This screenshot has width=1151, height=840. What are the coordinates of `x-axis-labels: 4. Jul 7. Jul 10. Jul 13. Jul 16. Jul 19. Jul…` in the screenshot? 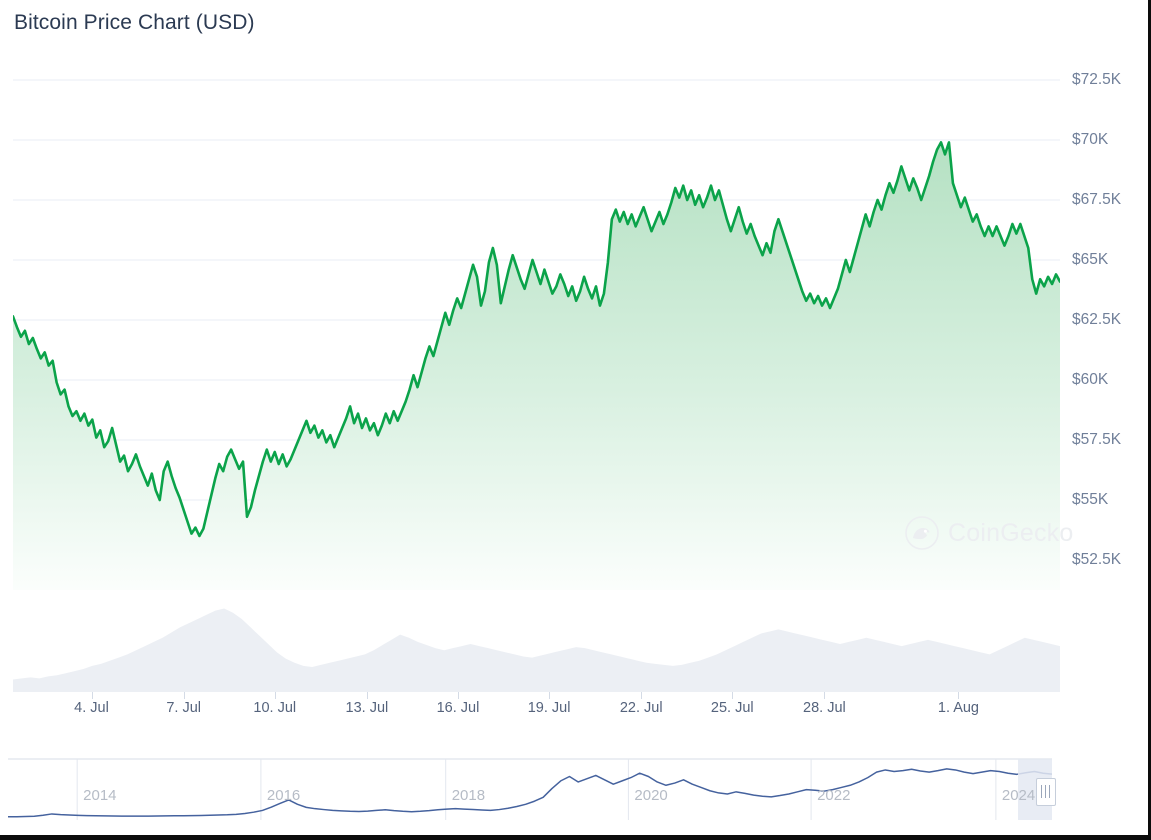 It's located at (530, 715).